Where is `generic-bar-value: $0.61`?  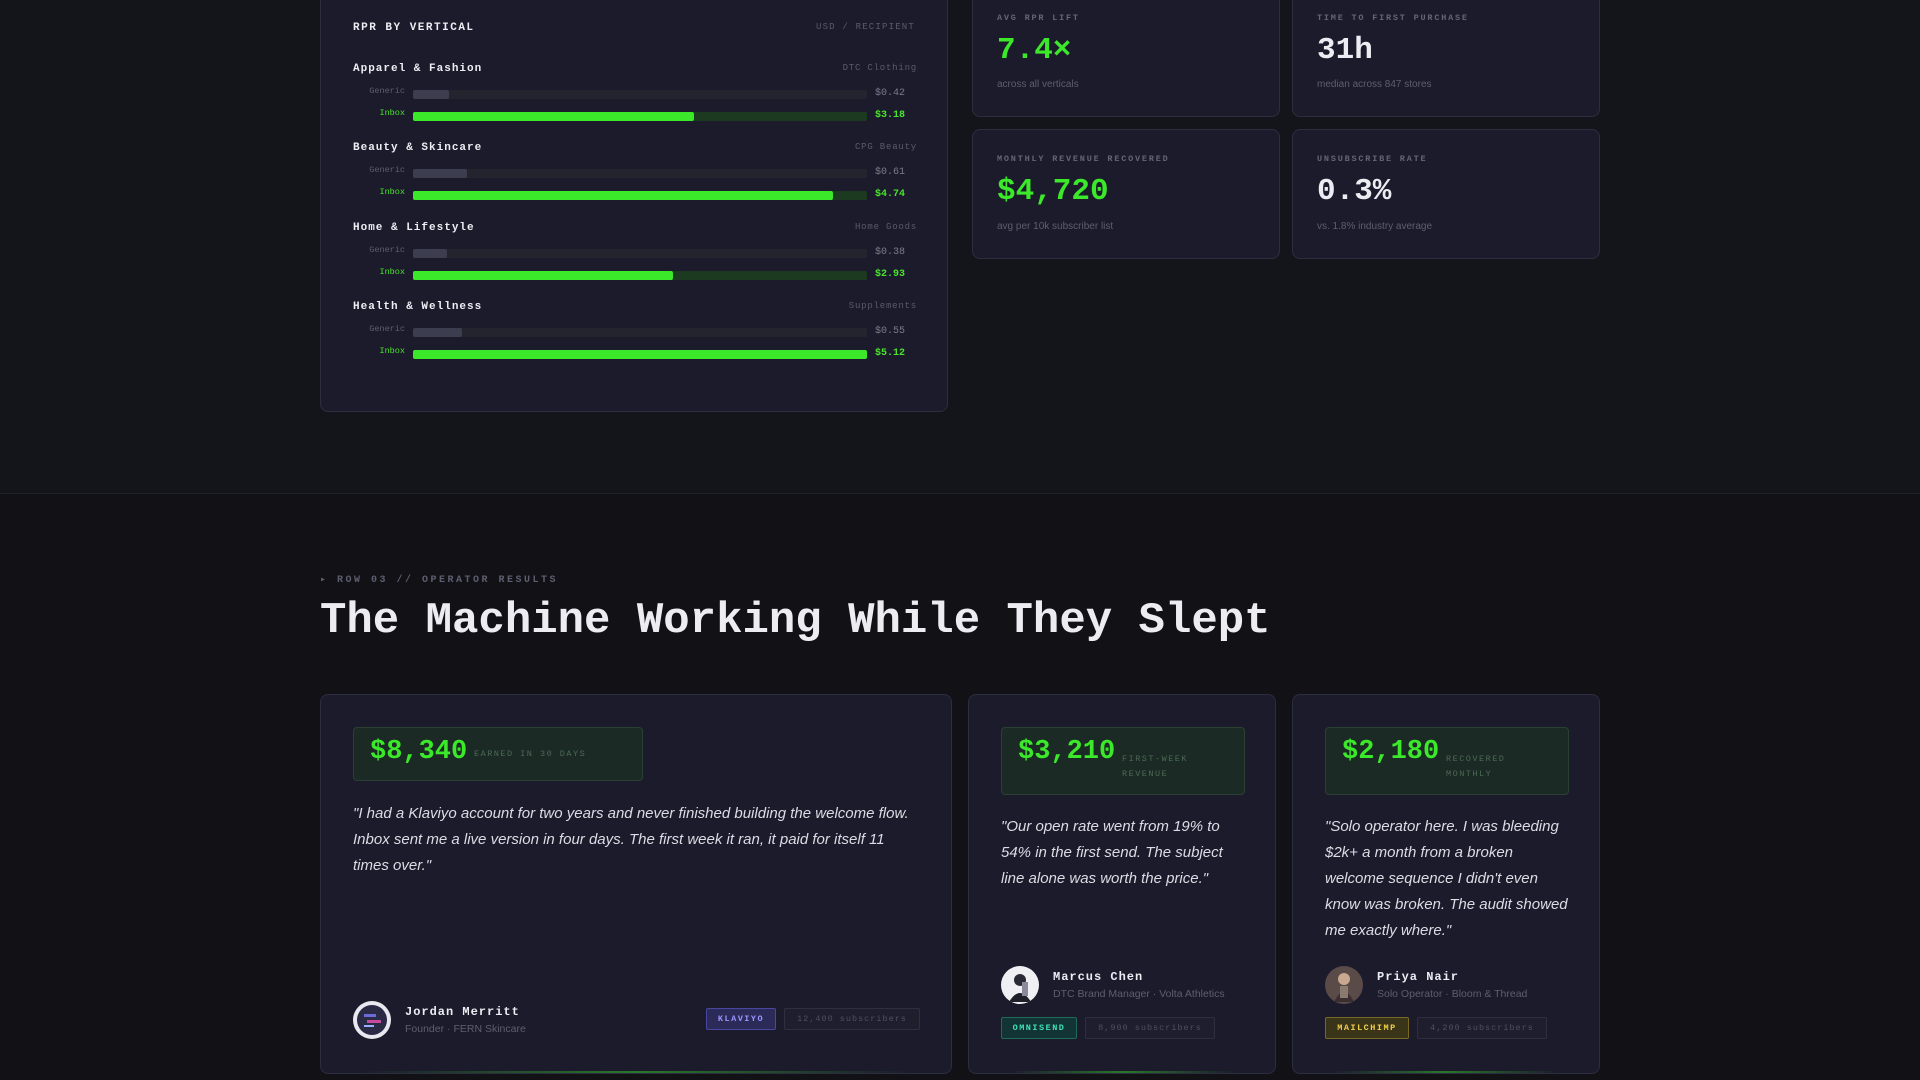
generic-bar-value: $0.61 is located at coordinates (890, 172).